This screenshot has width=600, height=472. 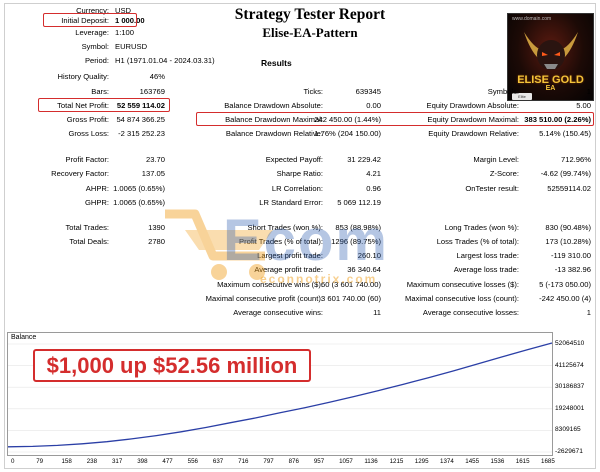 What do you see at coordinates (13, 461) in the screenshot?
I see `x-tick-label: 0` at bounding box center [13, 461].